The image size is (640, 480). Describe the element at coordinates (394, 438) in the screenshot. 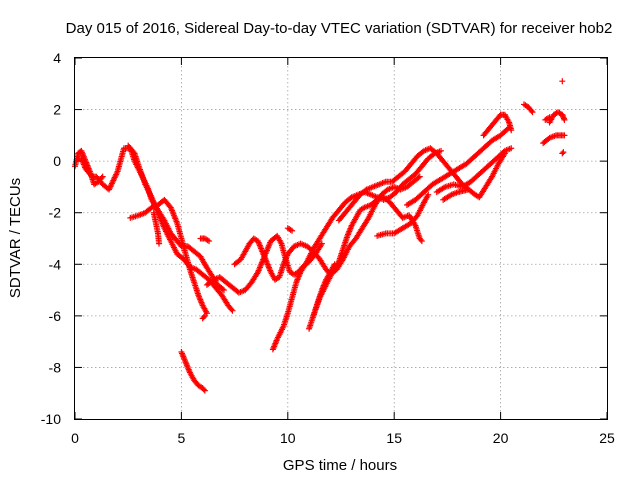

I see `x-tick-label: 15` at that location.